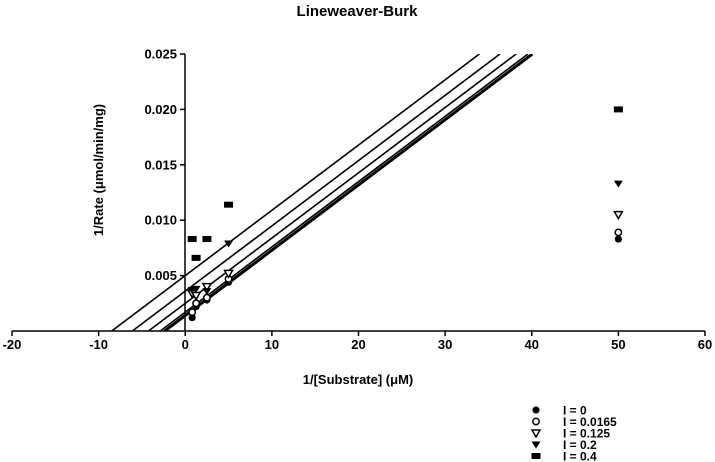 This screenshot has width=715, height=462. What do you see at coordinates (98, 344) in the screenshot?
I see `x-tick-label: -10` at bounding box center [98, 344].